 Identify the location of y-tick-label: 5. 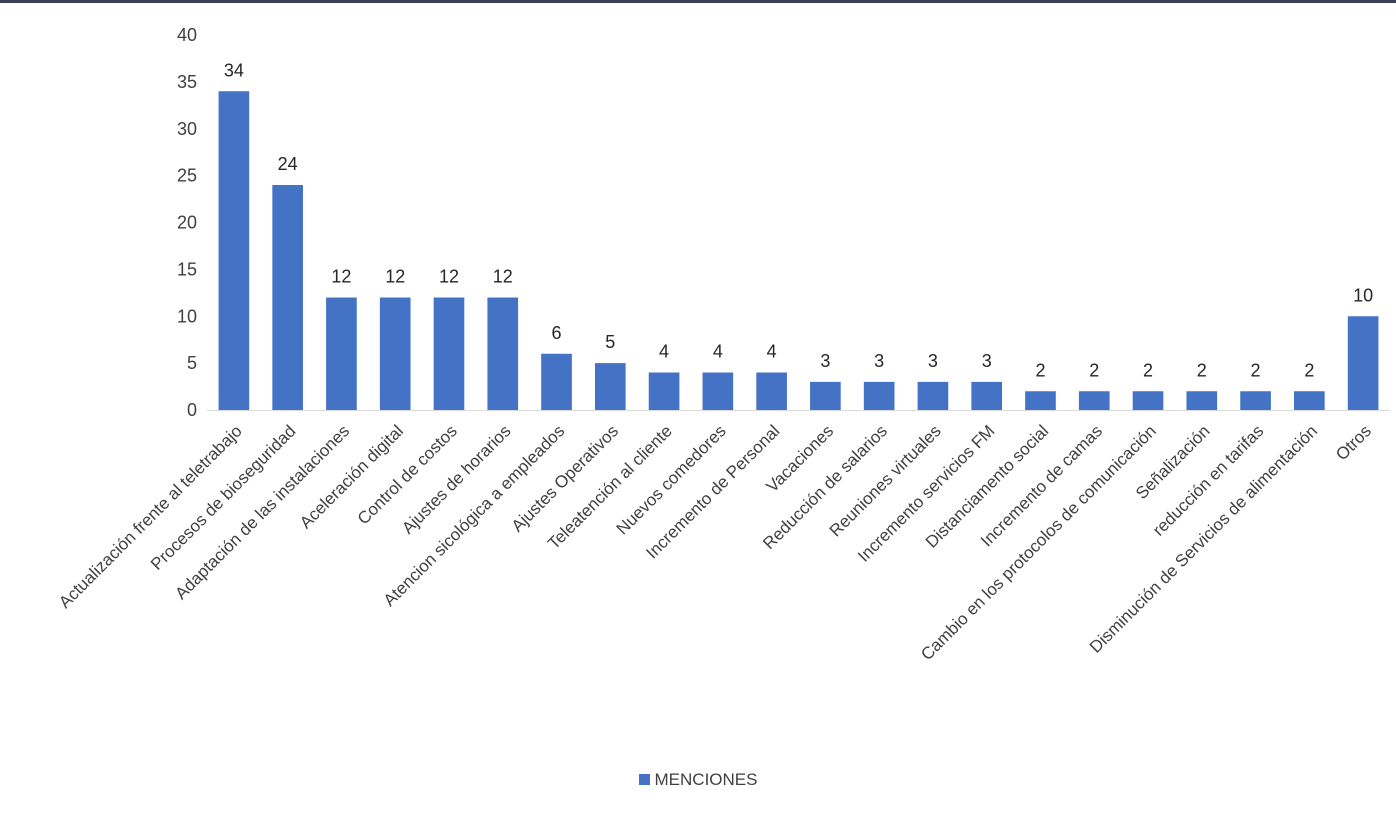
(192, 363).